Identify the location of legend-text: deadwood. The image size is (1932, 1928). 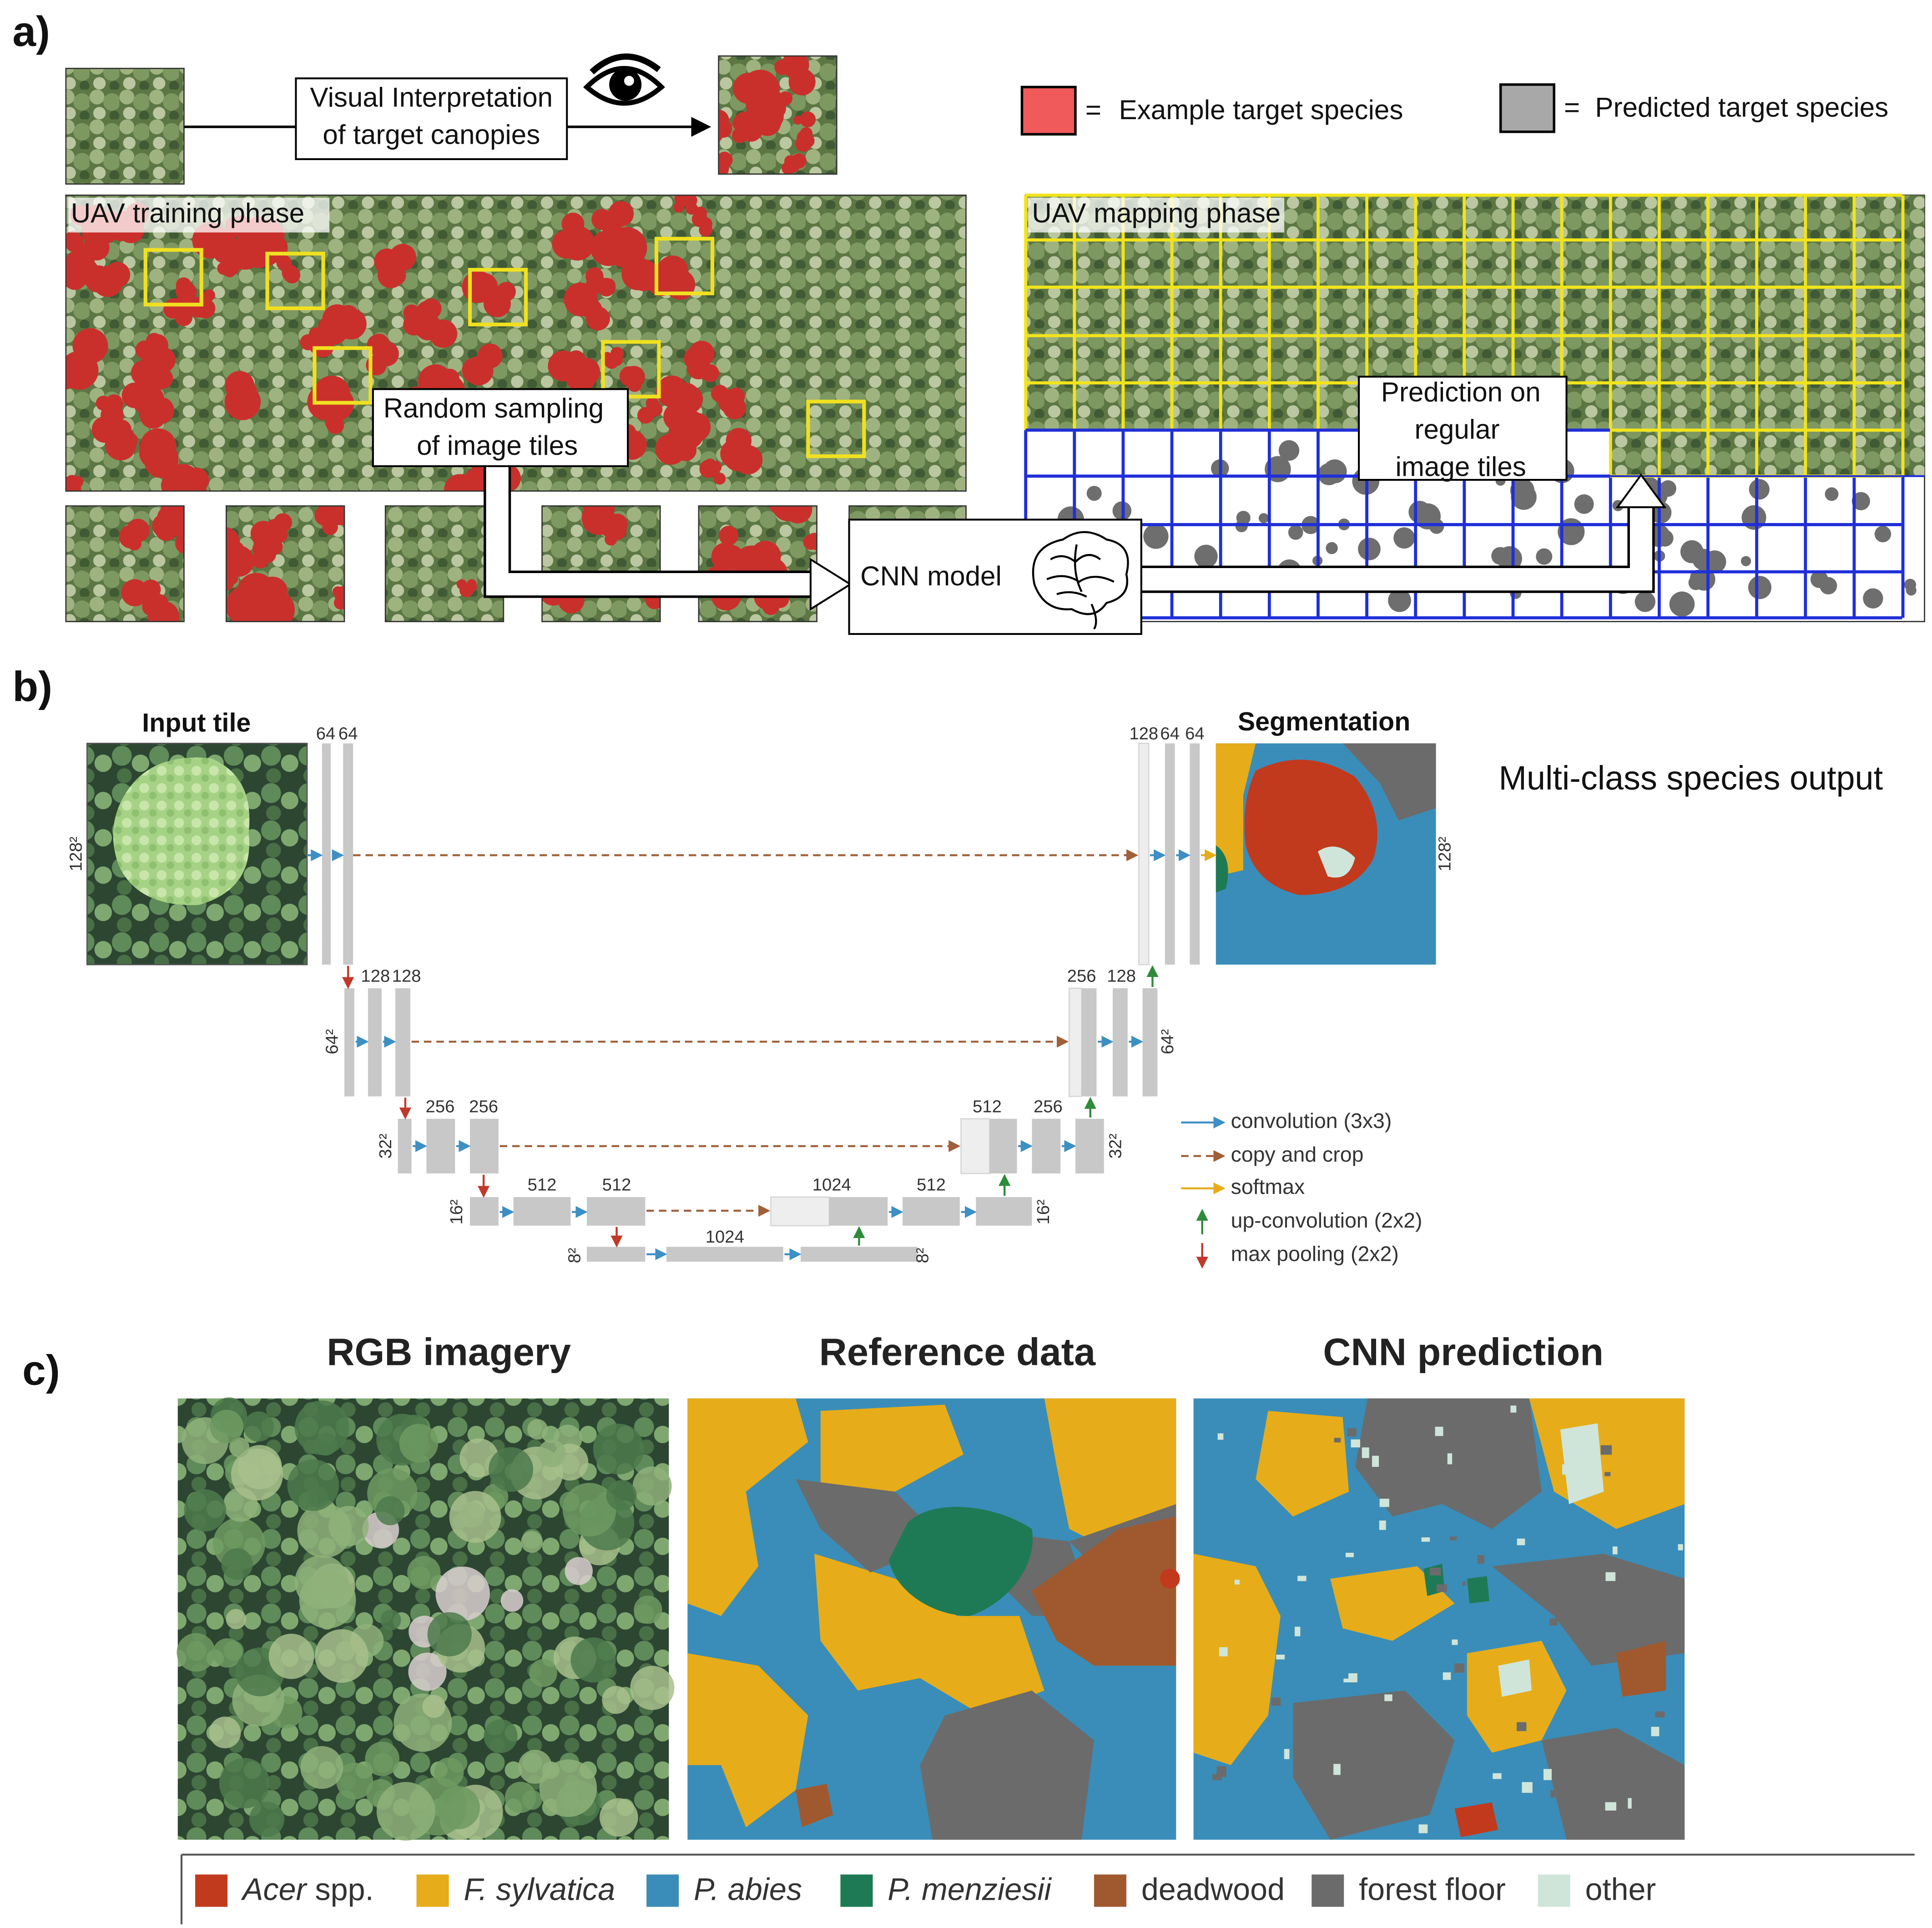
(1213, 1890).